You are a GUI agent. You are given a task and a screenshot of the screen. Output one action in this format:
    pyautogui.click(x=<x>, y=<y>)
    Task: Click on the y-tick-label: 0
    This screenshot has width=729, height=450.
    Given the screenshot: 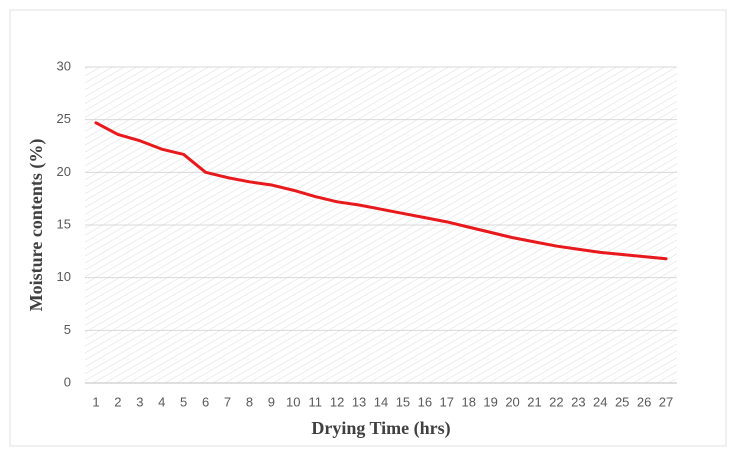 What is the action you would take?
    pyautogui.click(x=67, y=381)
    